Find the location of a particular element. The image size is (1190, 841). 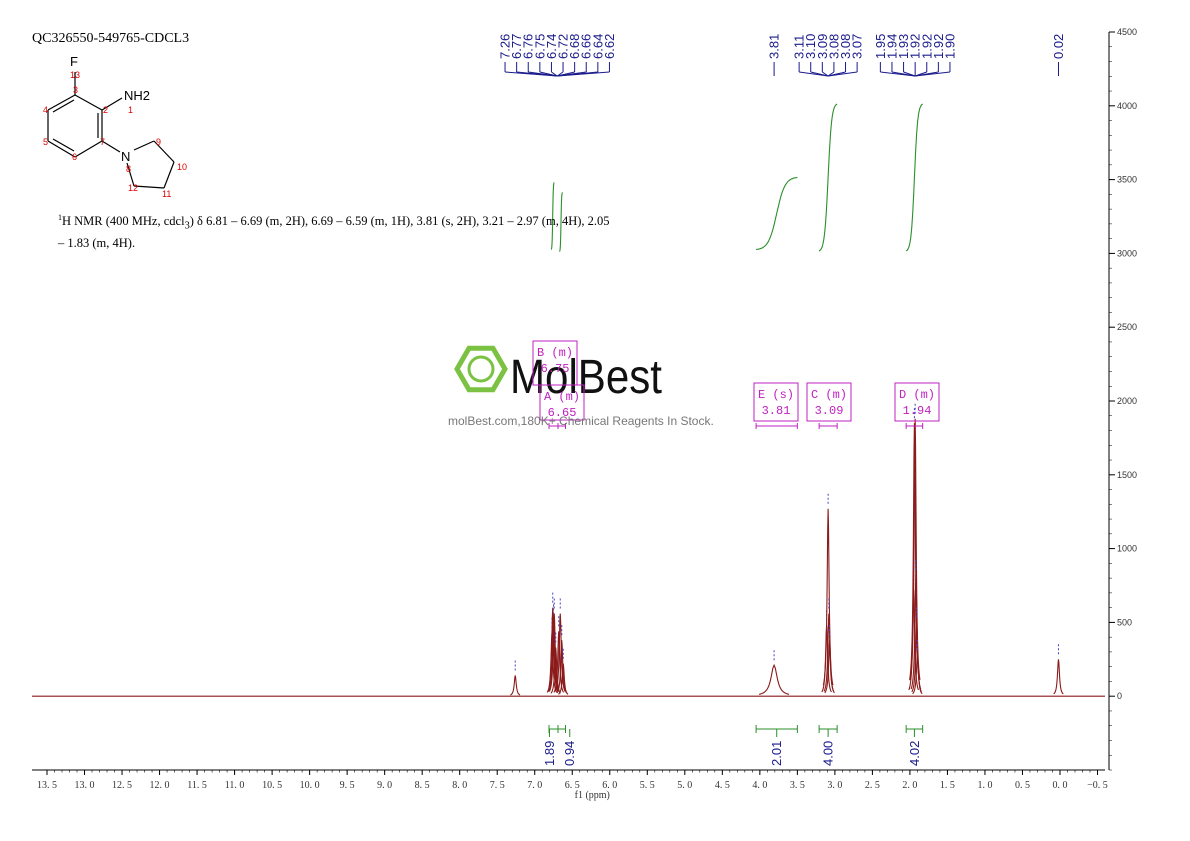

x-tick-label: 7. 5 is located at coordinates (497, 785).